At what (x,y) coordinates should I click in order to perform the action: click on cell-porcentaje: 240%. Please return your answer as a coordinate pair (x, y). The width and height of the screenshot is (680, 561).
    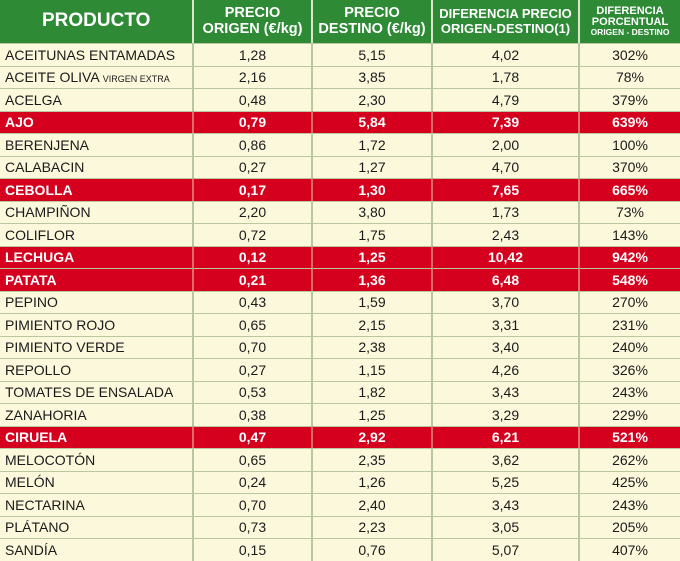
    Looking at the image, I should click on (630, 346).